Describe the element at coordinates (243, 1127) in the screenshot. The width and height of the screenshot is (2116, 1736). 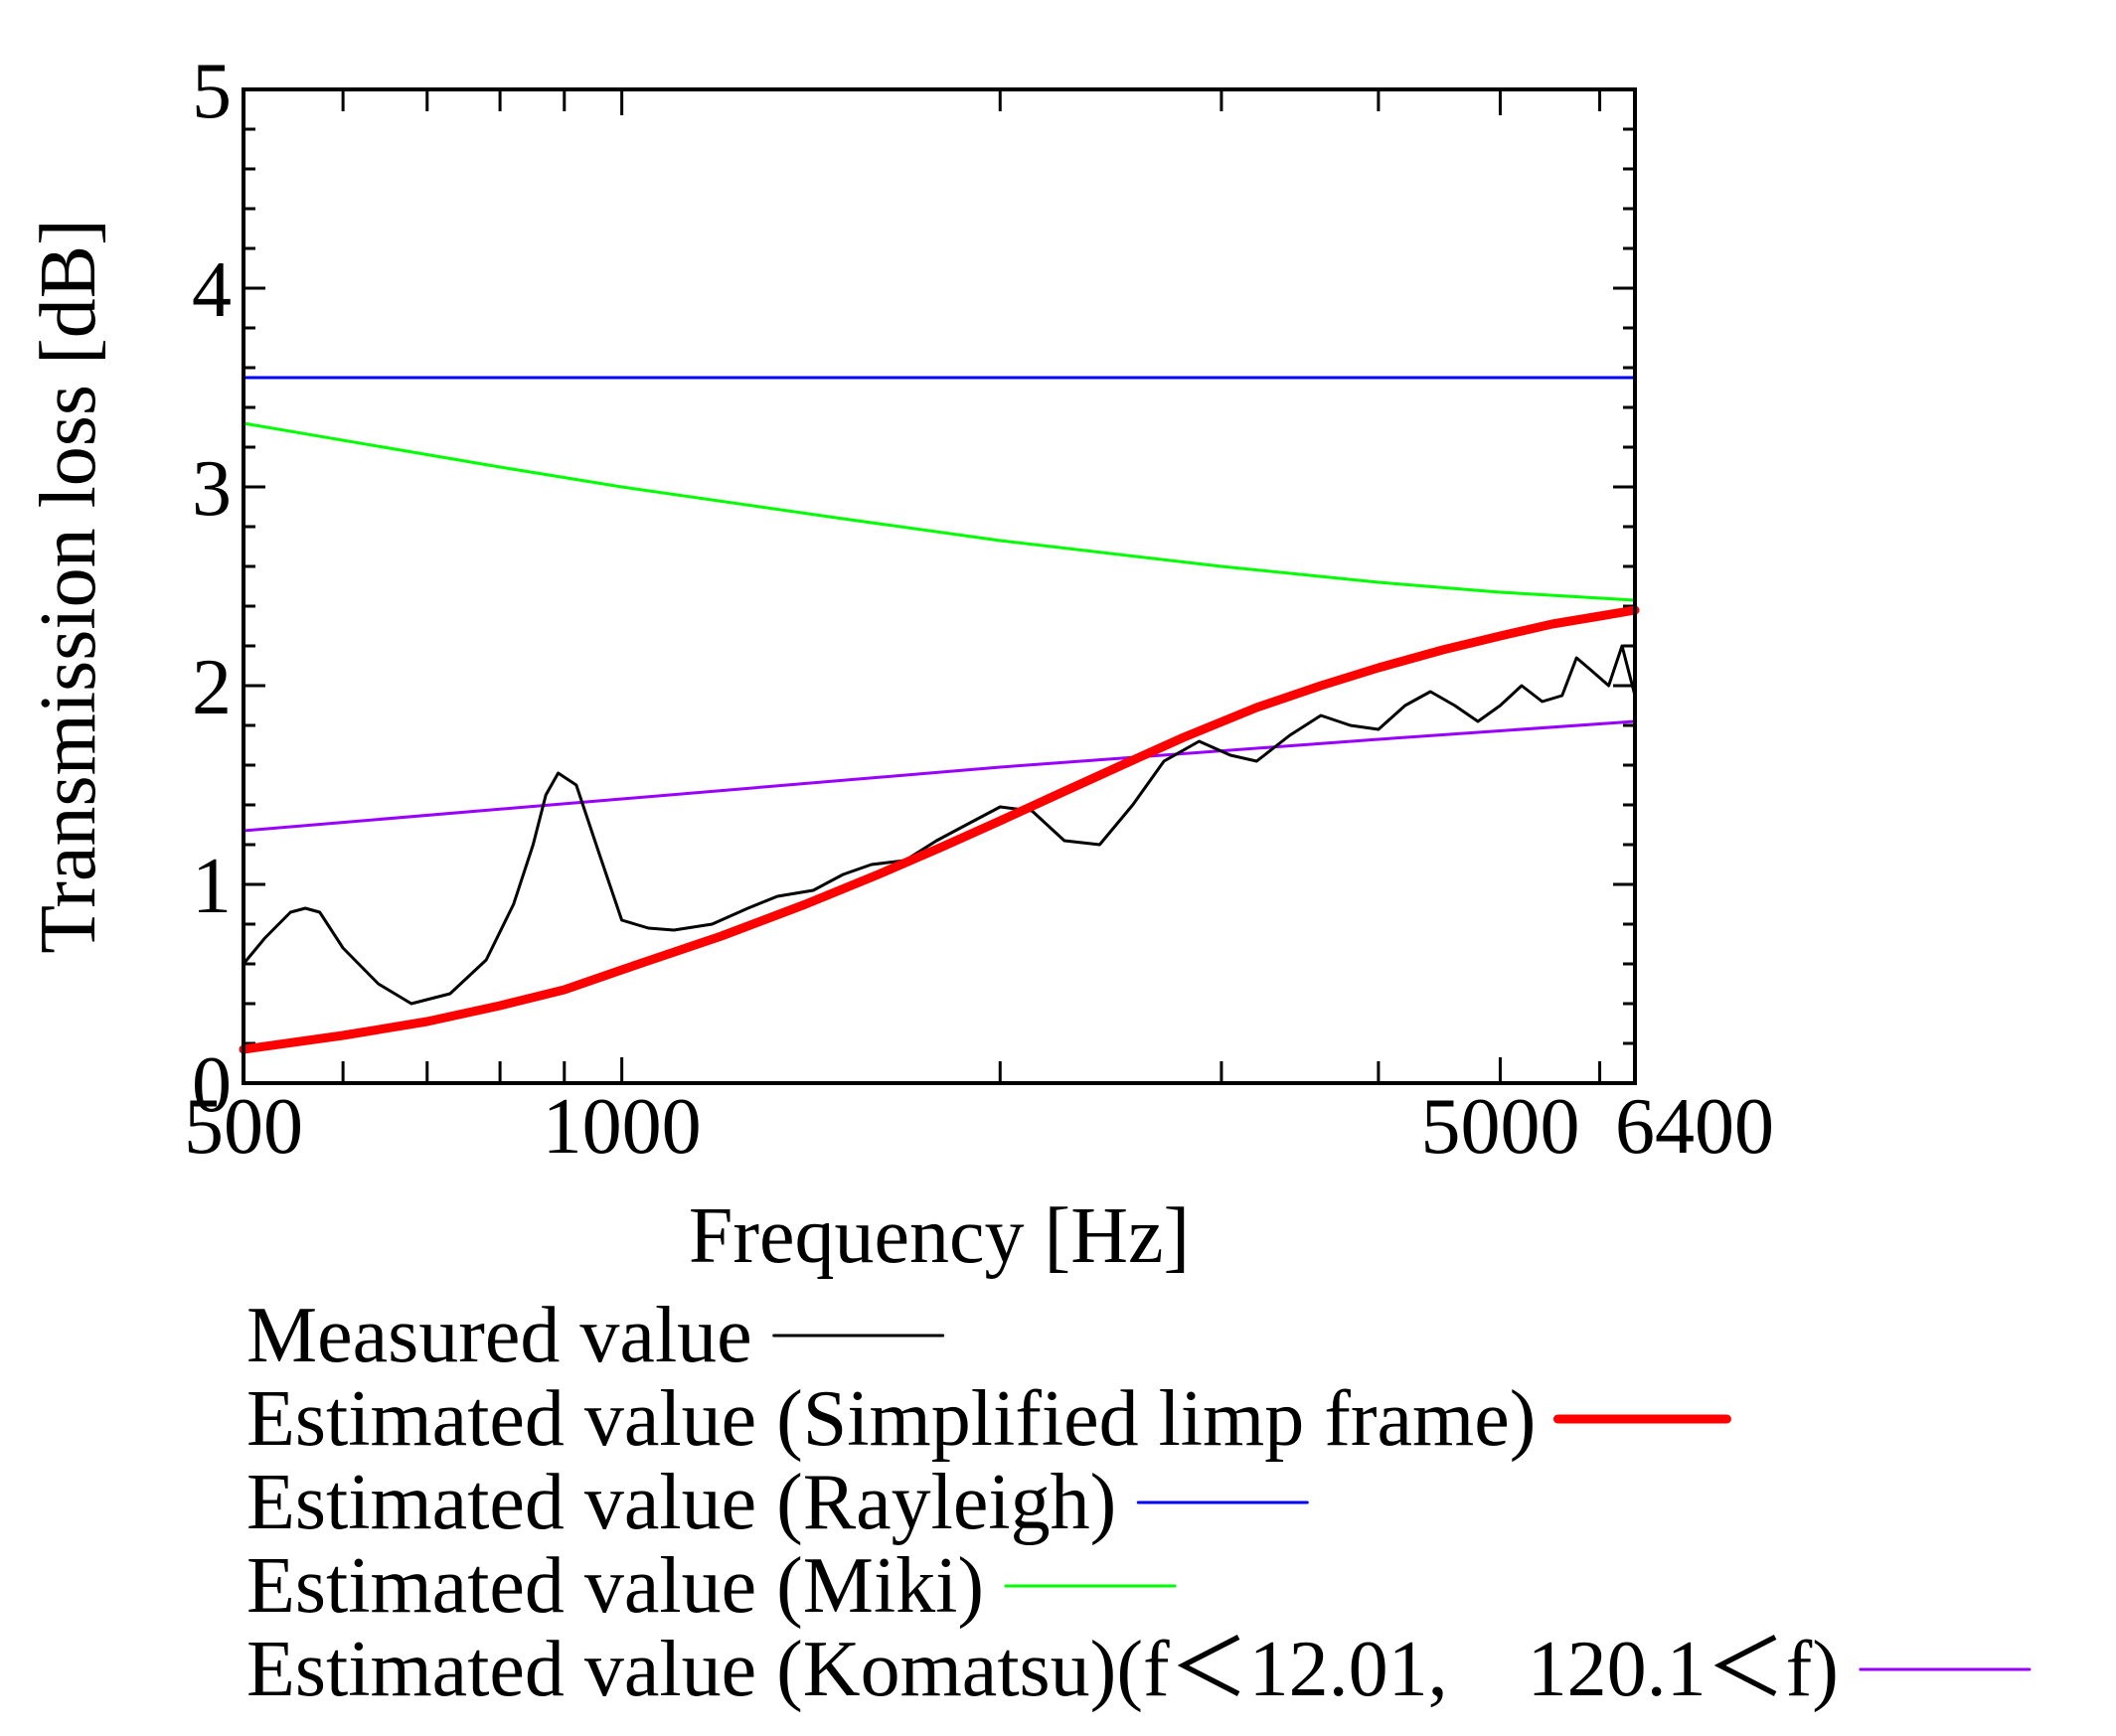
I see `x-tick-label: 500` at that location.